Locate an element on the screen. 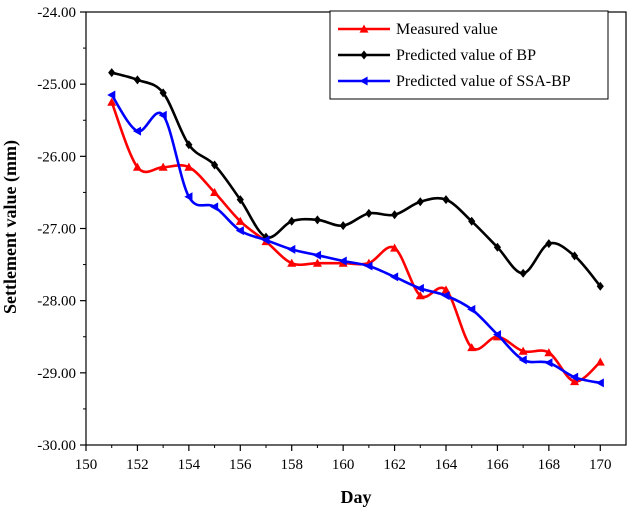 Image resolution: width=628 pixels, height=516 pixels. x-tick-label: 150 is located at coordinates (86, 465).